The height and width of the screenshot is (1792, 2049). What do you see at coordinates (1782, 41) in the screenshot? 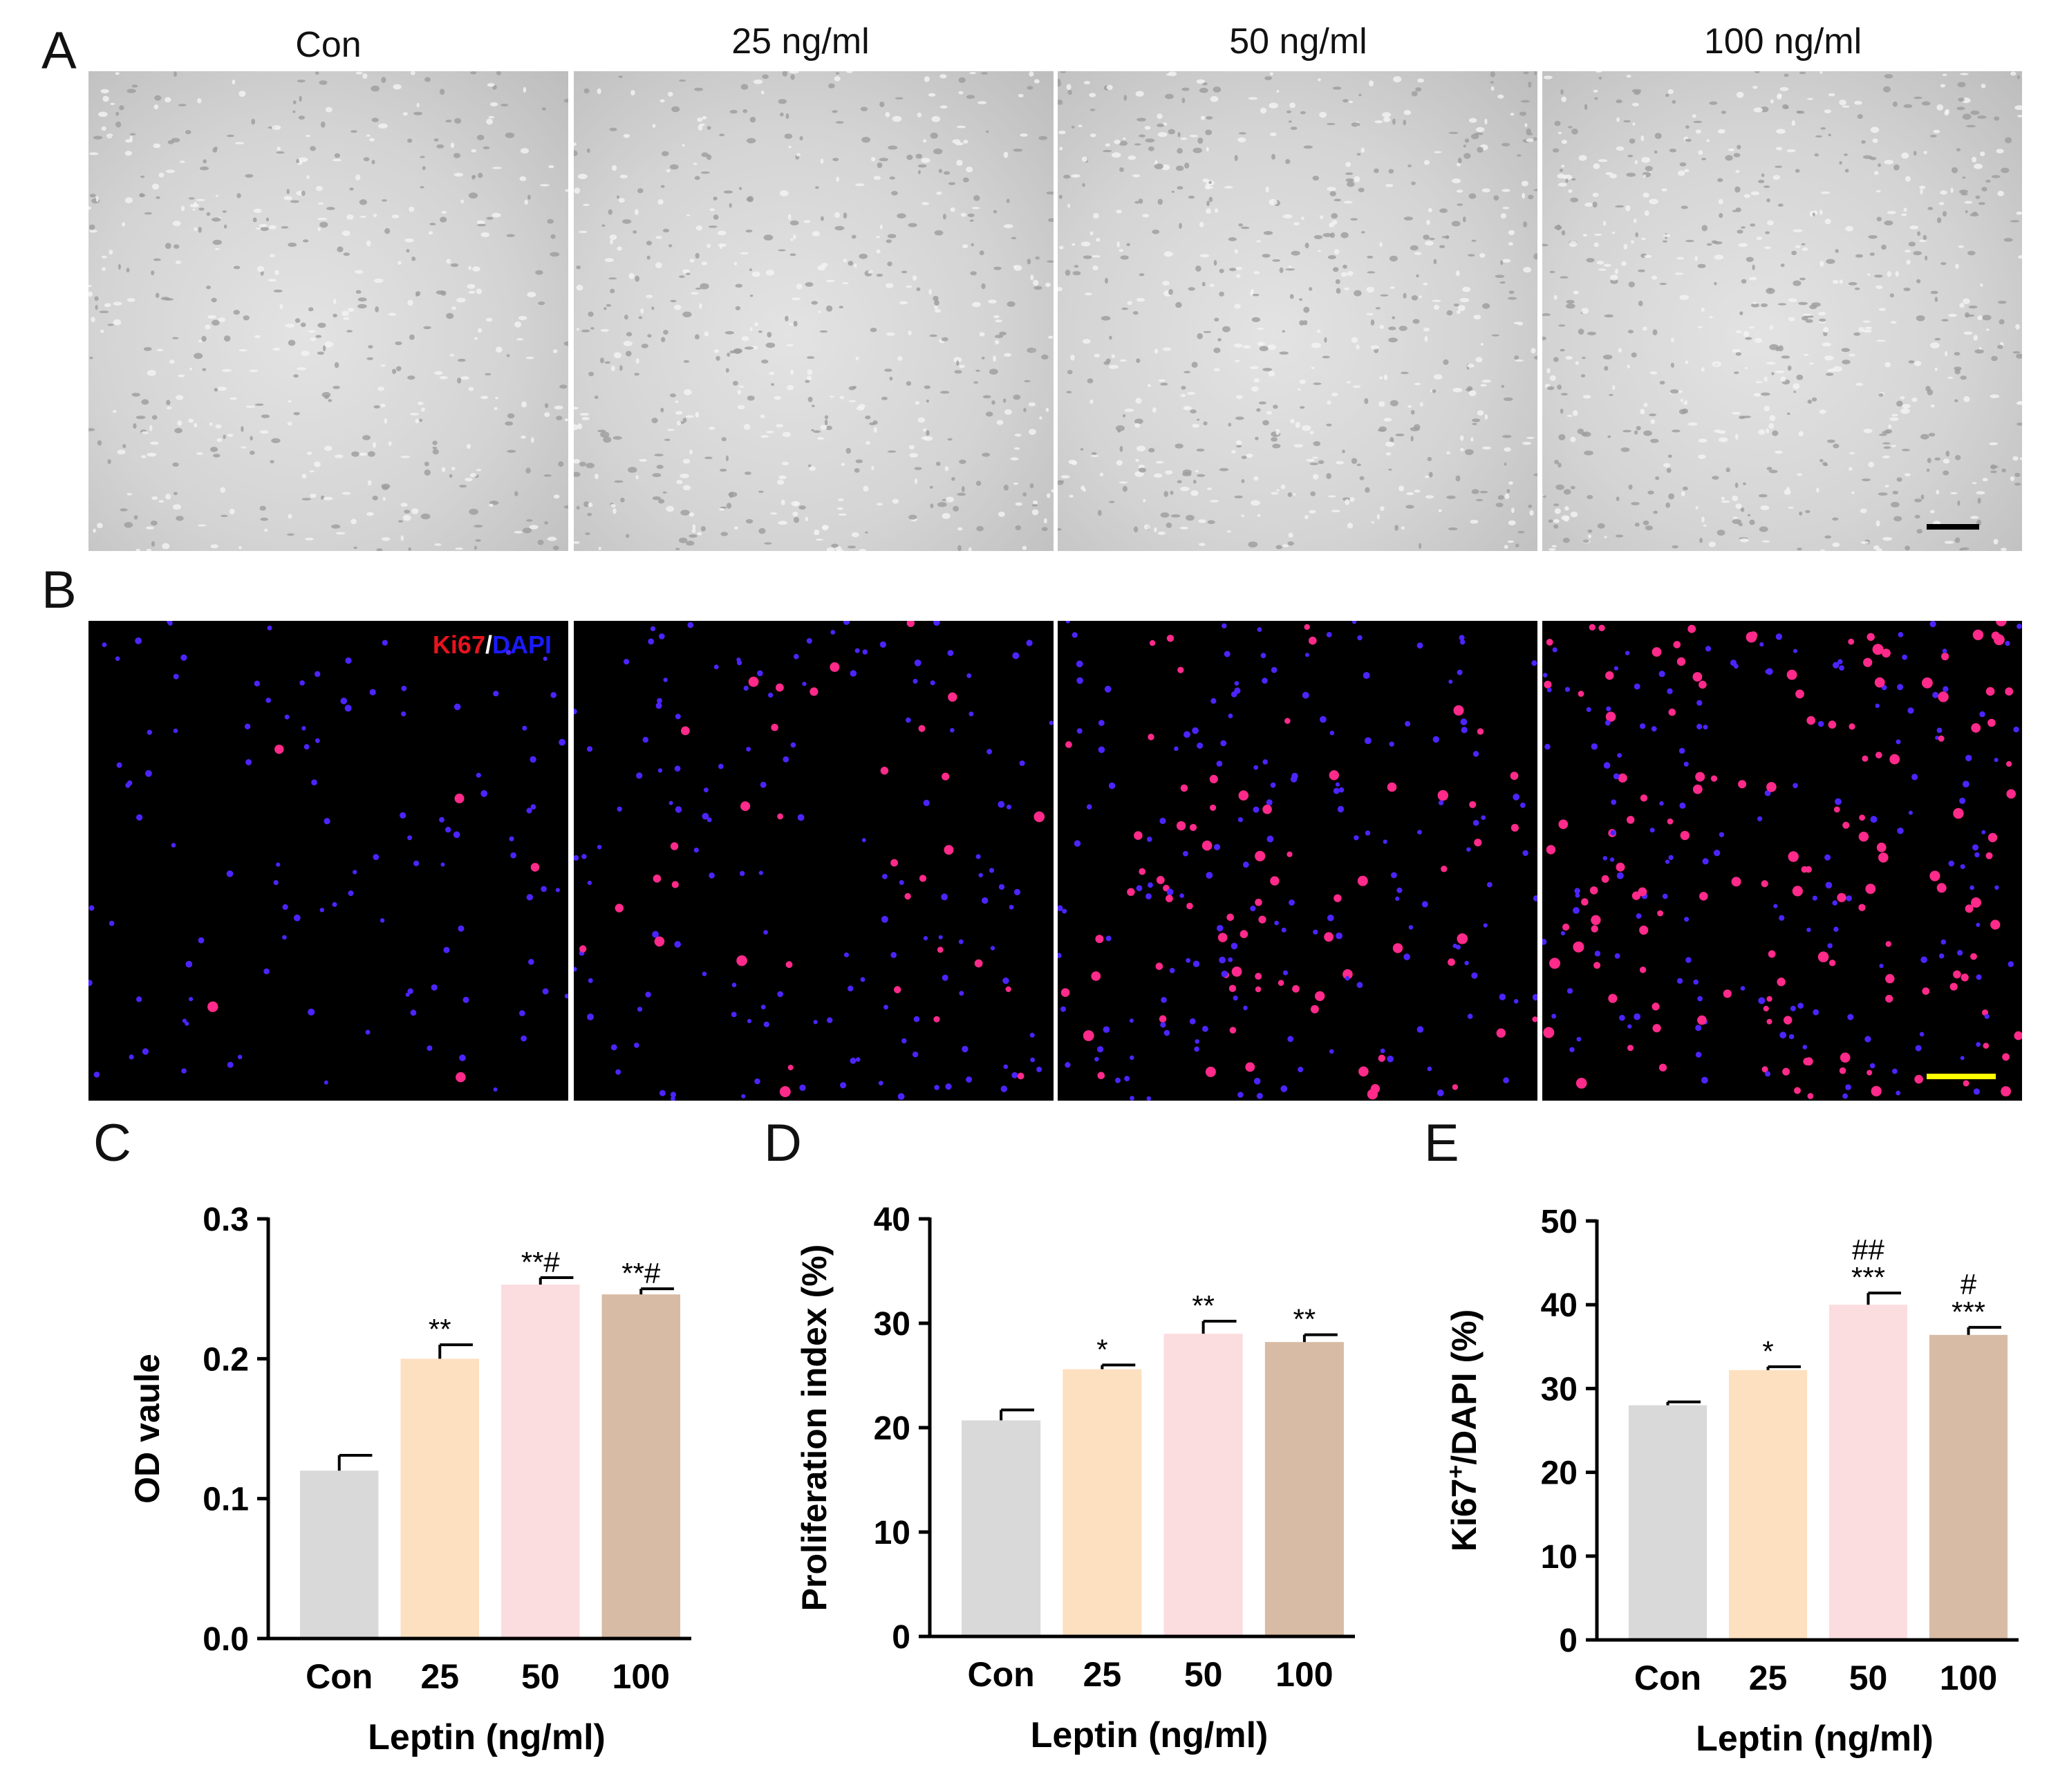
I see `column-label-100: 100 ng/ml` at bounding box center [1782, 41].